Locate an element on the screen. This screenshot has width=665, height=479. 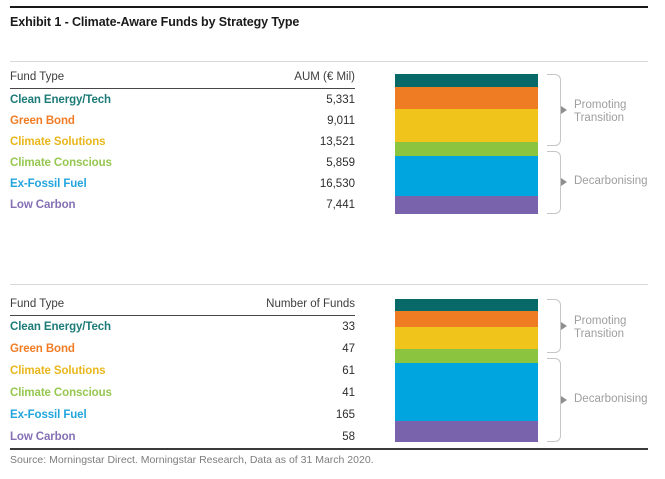
table-row: Climate Conscious 5,859 is located at coordinates (182, 162).